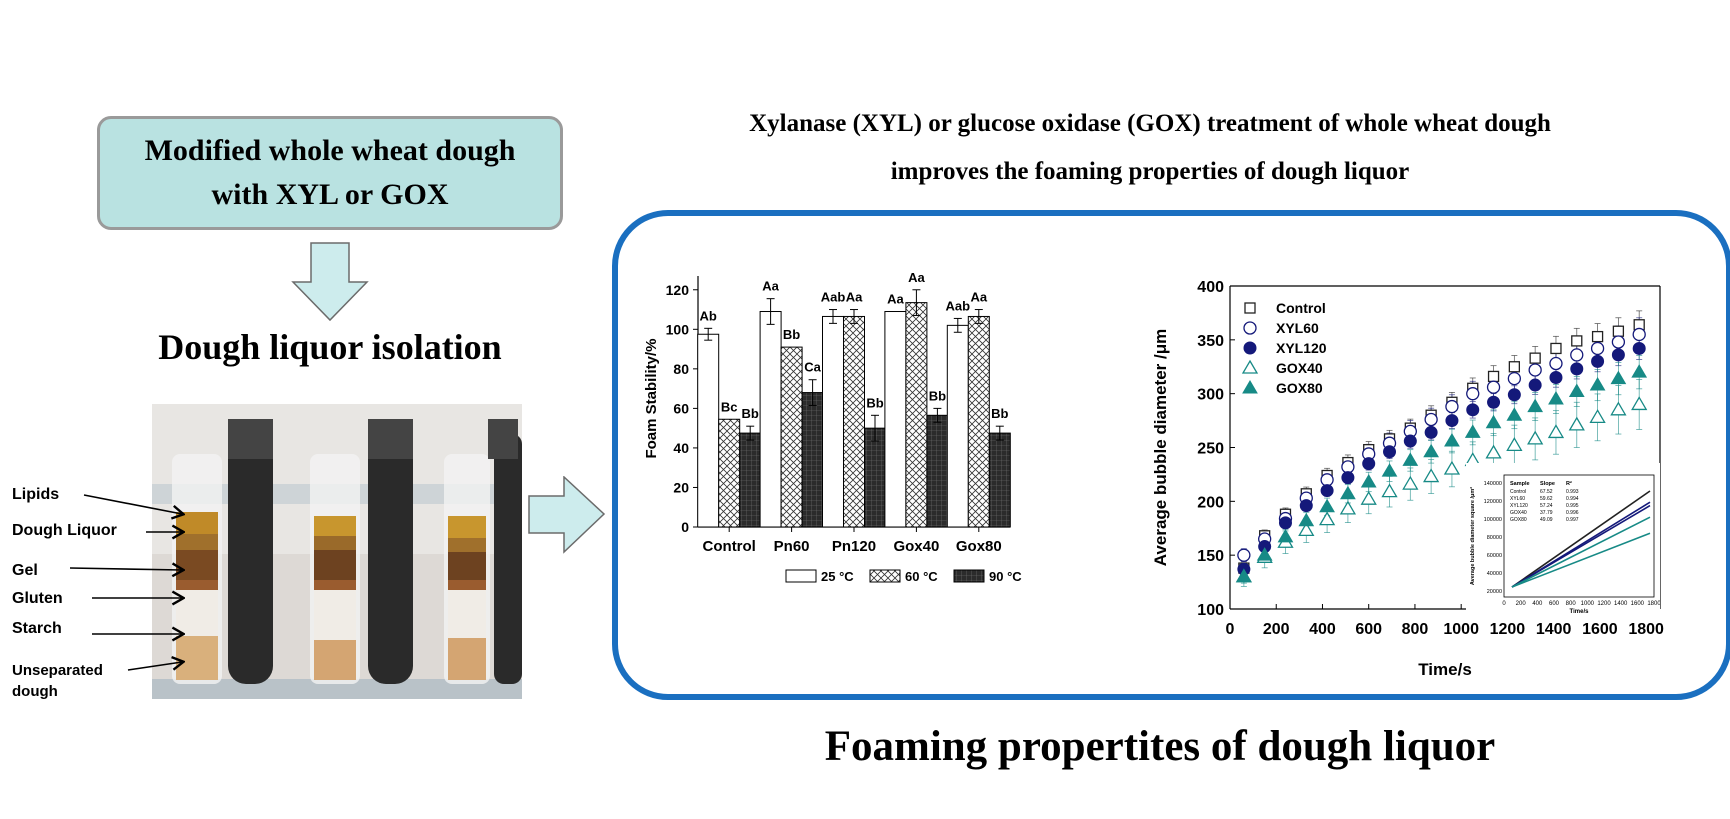 This screenshot has height=819, width=1730. What do you see at coordinates (1494, 538) in the screenshot?
I see `inset-y-tick-label: 80000` at bounding box center [1494, 538].